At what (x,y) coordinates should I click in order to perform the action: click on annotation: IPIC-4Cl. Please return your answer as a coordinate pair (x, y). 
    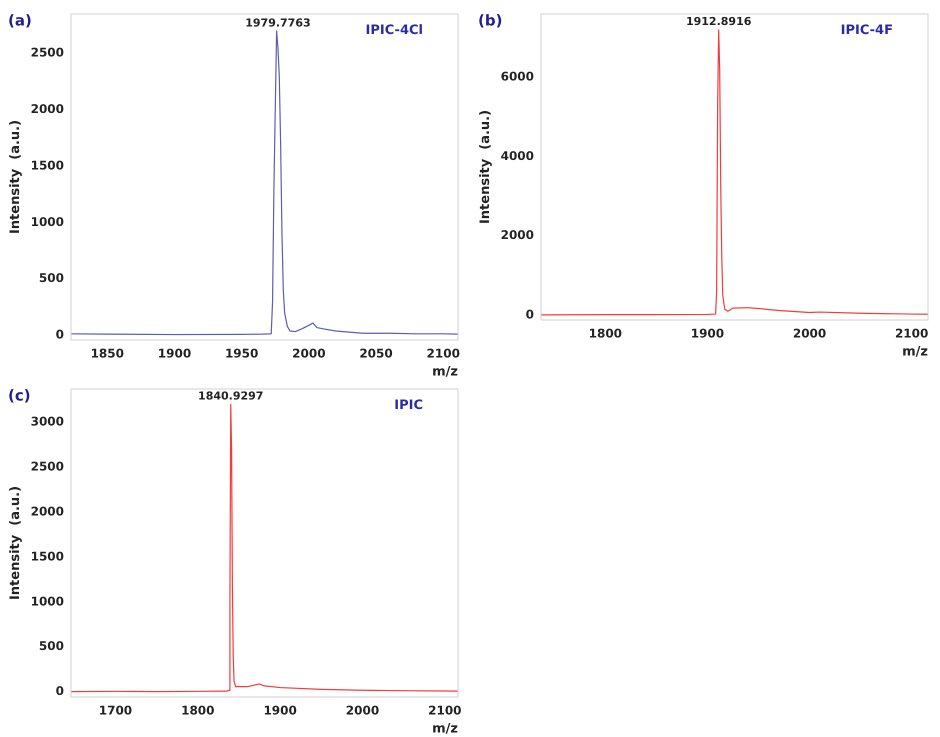
    Looking at the image, I should click on (394, 30).